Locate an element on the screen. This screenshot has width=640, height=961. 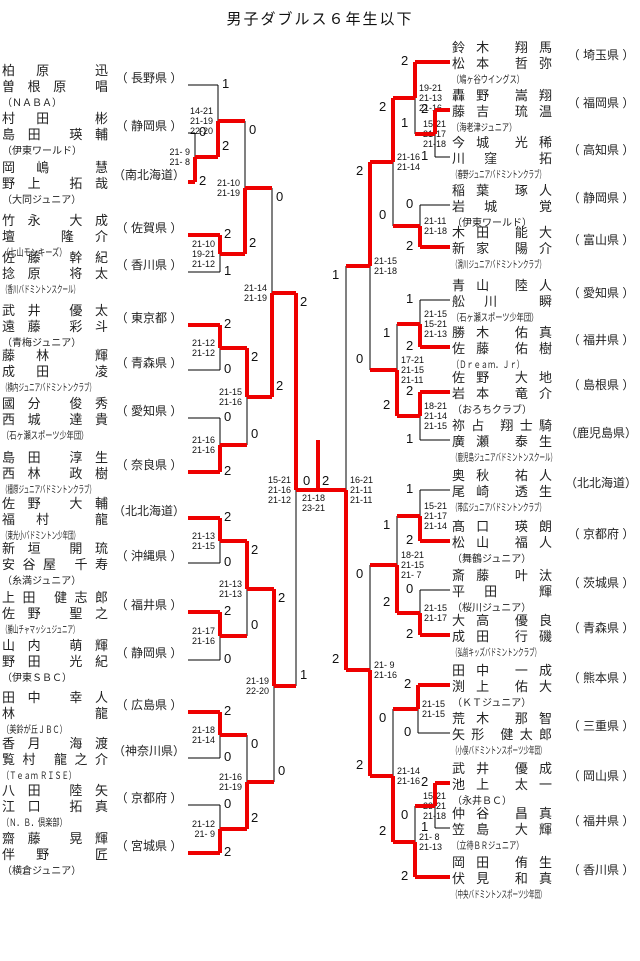
player2-name: 佐野 聖之 is located at coordinates (55, 613).